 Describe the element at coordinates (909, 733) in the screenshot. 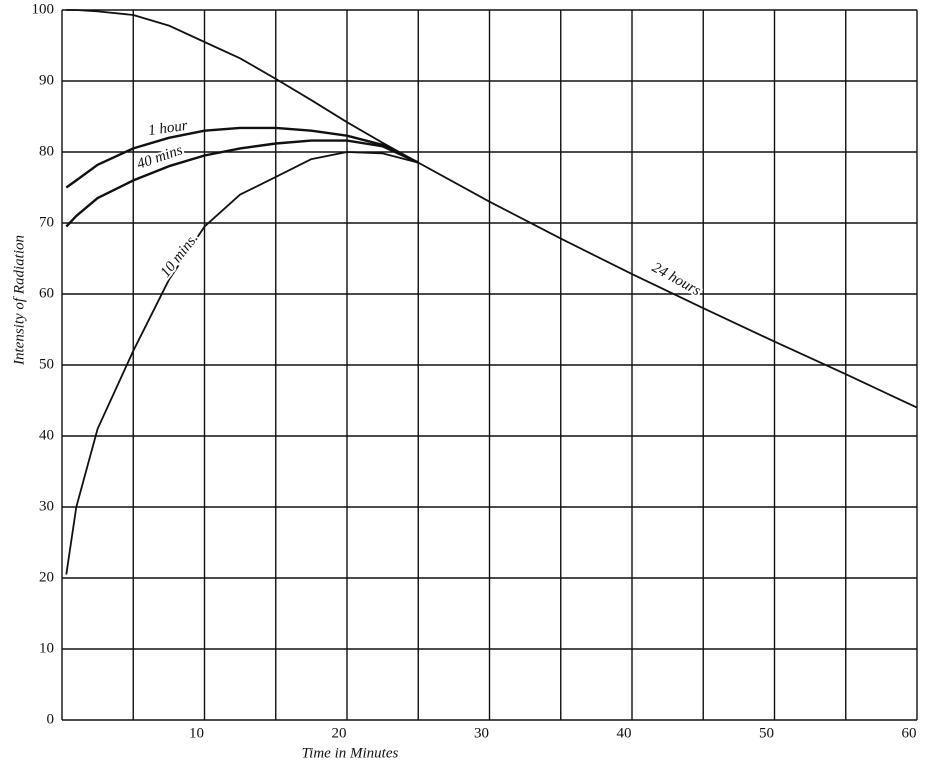

I see `x-tick-label: 60` at that location.